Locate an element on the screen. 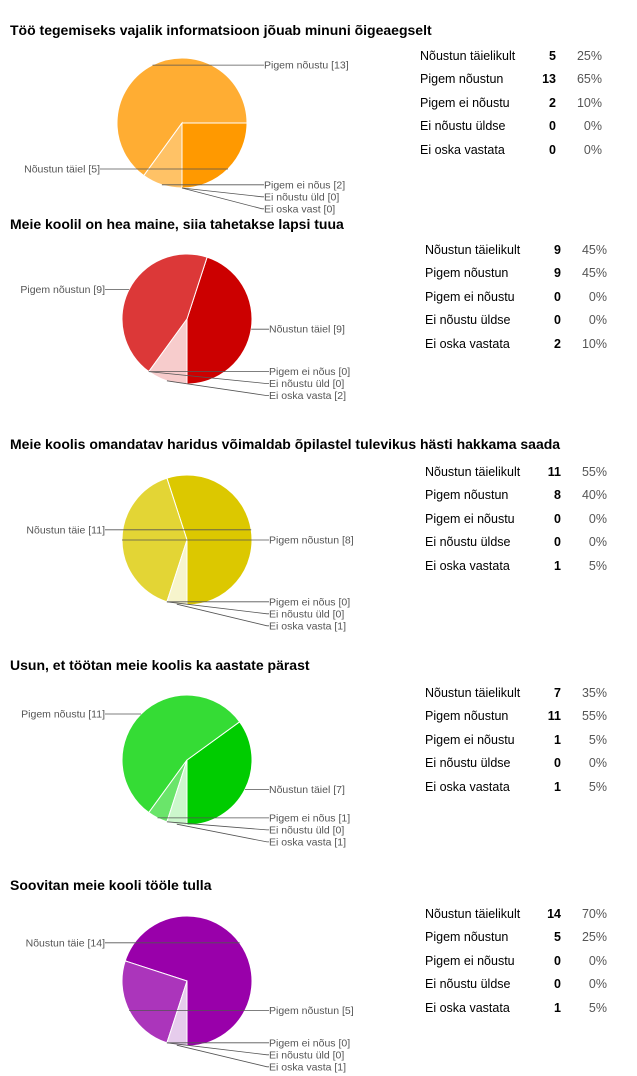 This screenshot has width=637, height=1076. slice-label: Pigem nõustun [8] is located at coordinates (311, 541).